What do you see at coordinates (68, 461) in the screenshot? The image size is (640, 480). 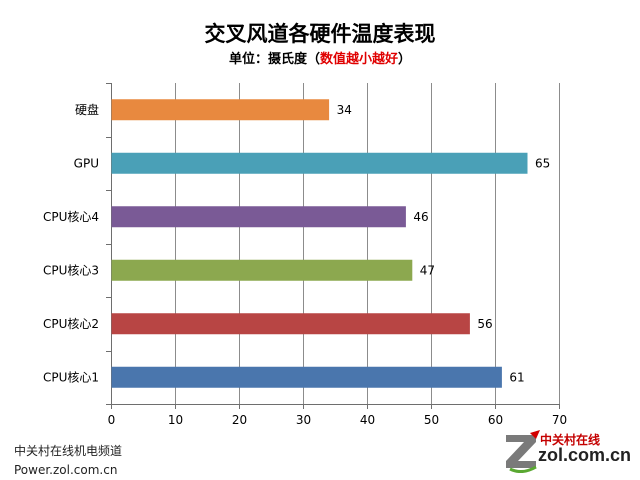 I see `footer-credit: 中关村在线机电频道 Power.zol.com.cn` at bounding box center [68, 461].